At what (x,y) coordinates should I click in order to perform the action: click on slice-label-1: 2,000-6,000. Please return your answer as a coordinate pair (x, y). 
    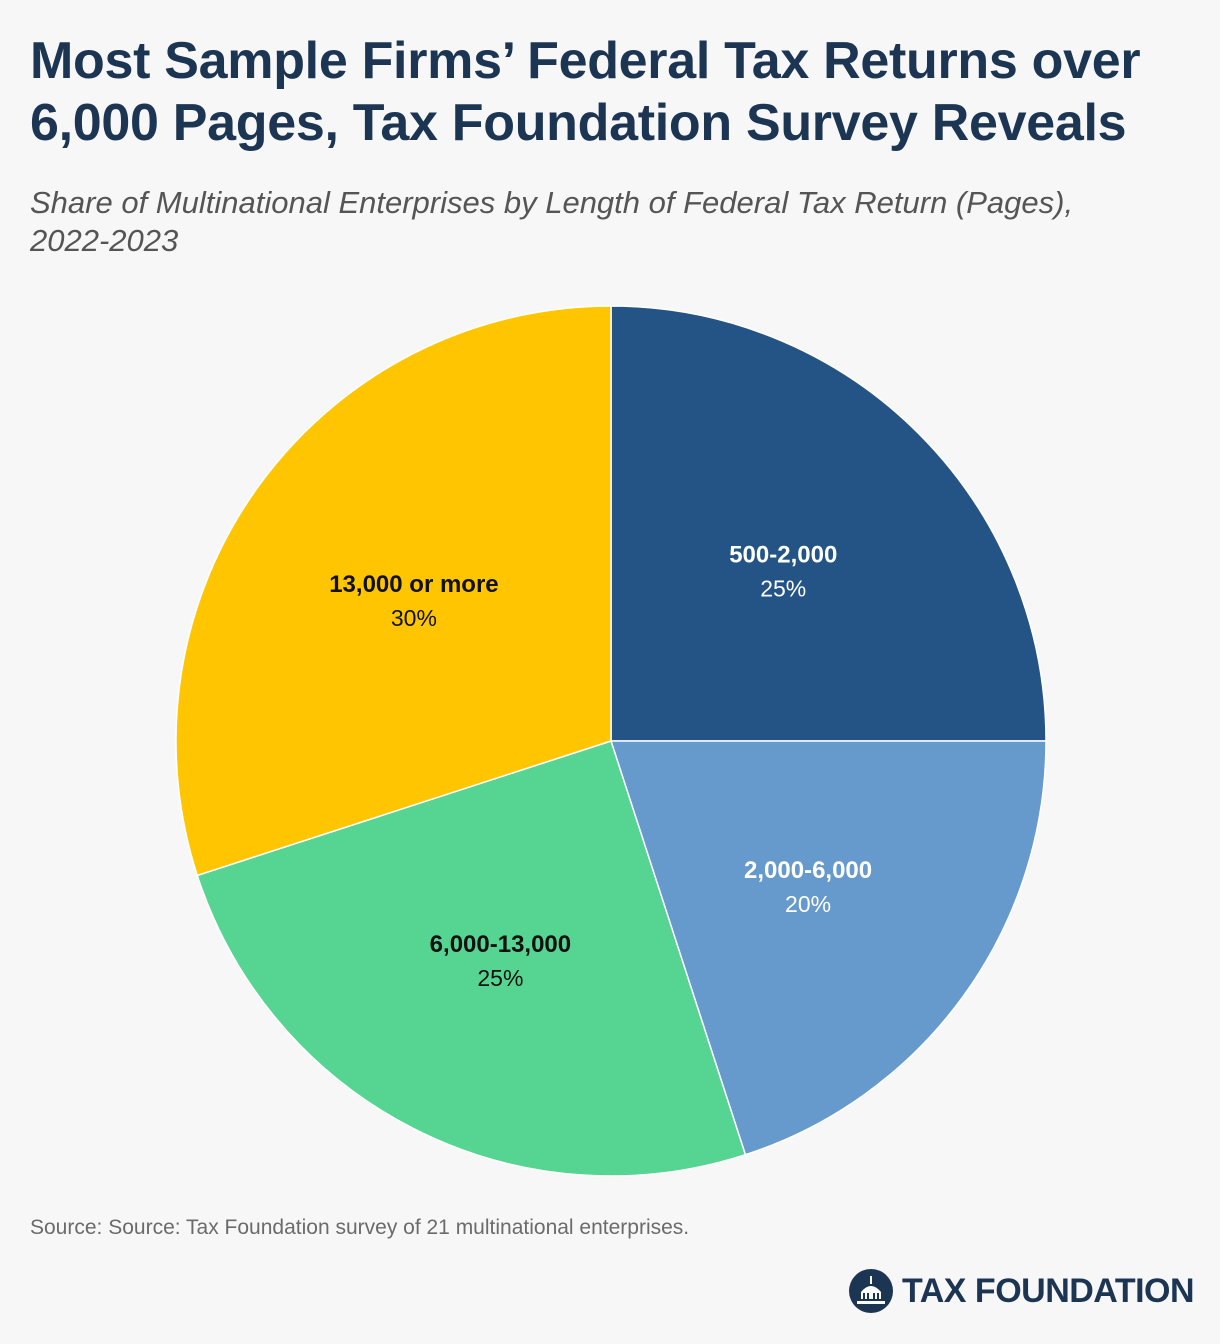
    Looking at the image, I should click on (808, 870).